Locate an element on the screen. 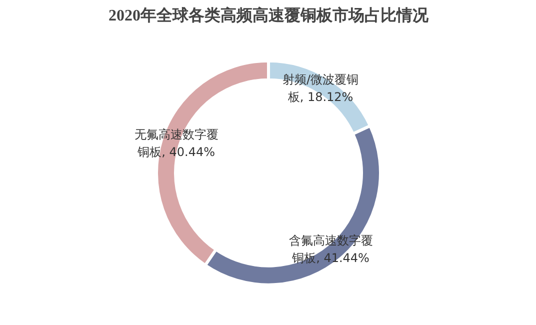 Image resolution: width=536 pixels, height=325 pixels. slice-label: 无氟高速数字覆铜板, 40.44% is located at coordinates (176, 143).